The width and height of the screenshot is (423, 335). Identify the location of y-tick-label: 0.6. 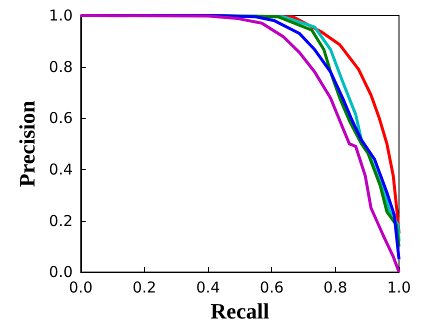
(60, 118).